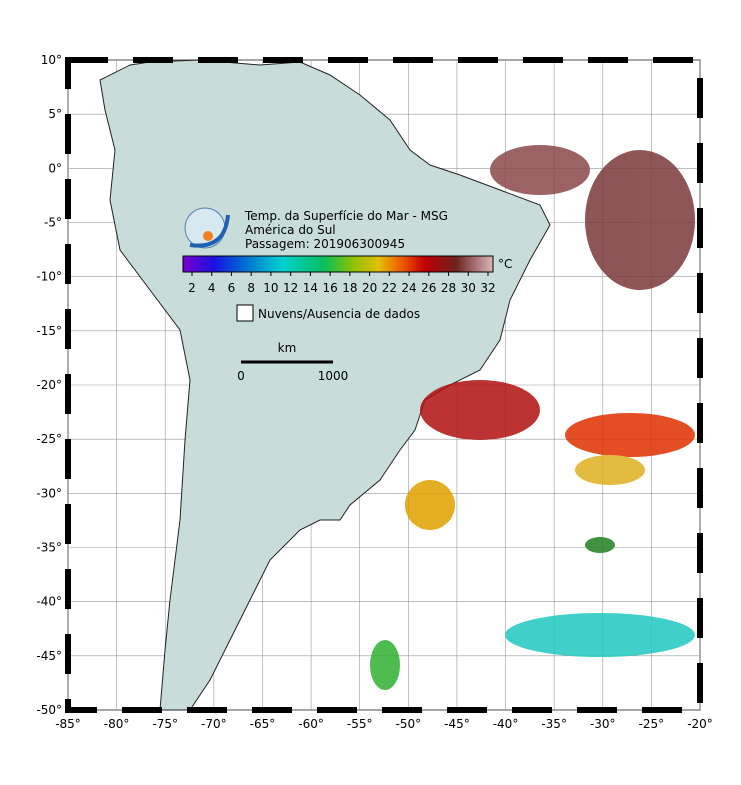 The image size is (741, 785). Describe the element at coordinates (505, 264) in the screenshot. I see `colorbar-unit: °C` at that location.